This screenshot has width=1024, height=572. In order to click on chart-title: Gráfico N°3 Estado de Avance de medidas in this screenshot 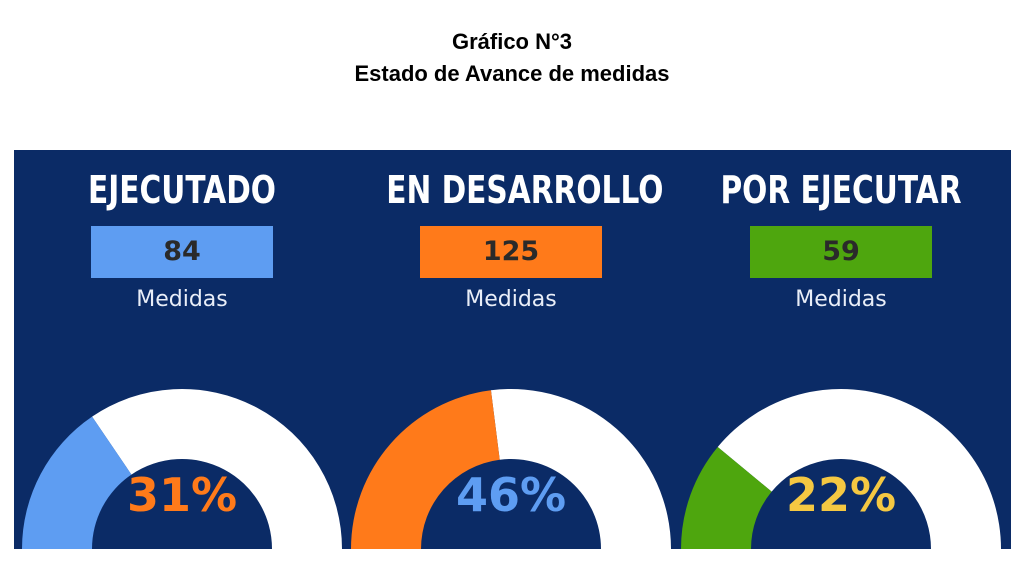, I will do `click(512, 58)`.